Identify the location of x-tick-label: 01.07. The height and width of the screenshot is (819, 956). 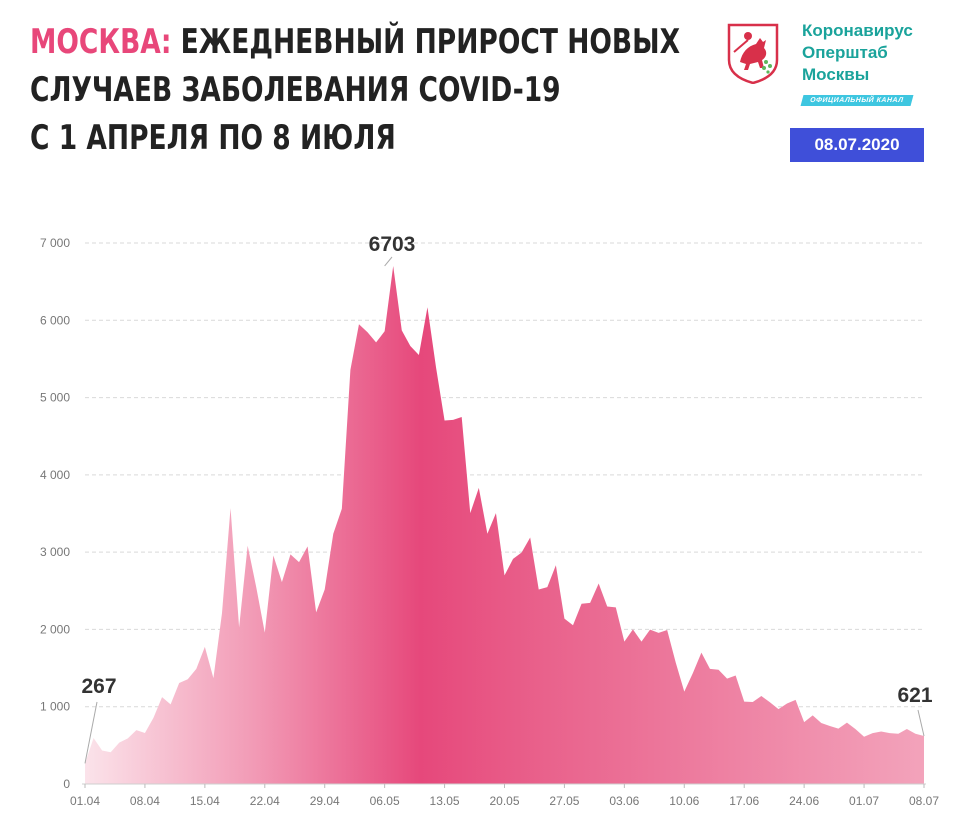
(864, 801).